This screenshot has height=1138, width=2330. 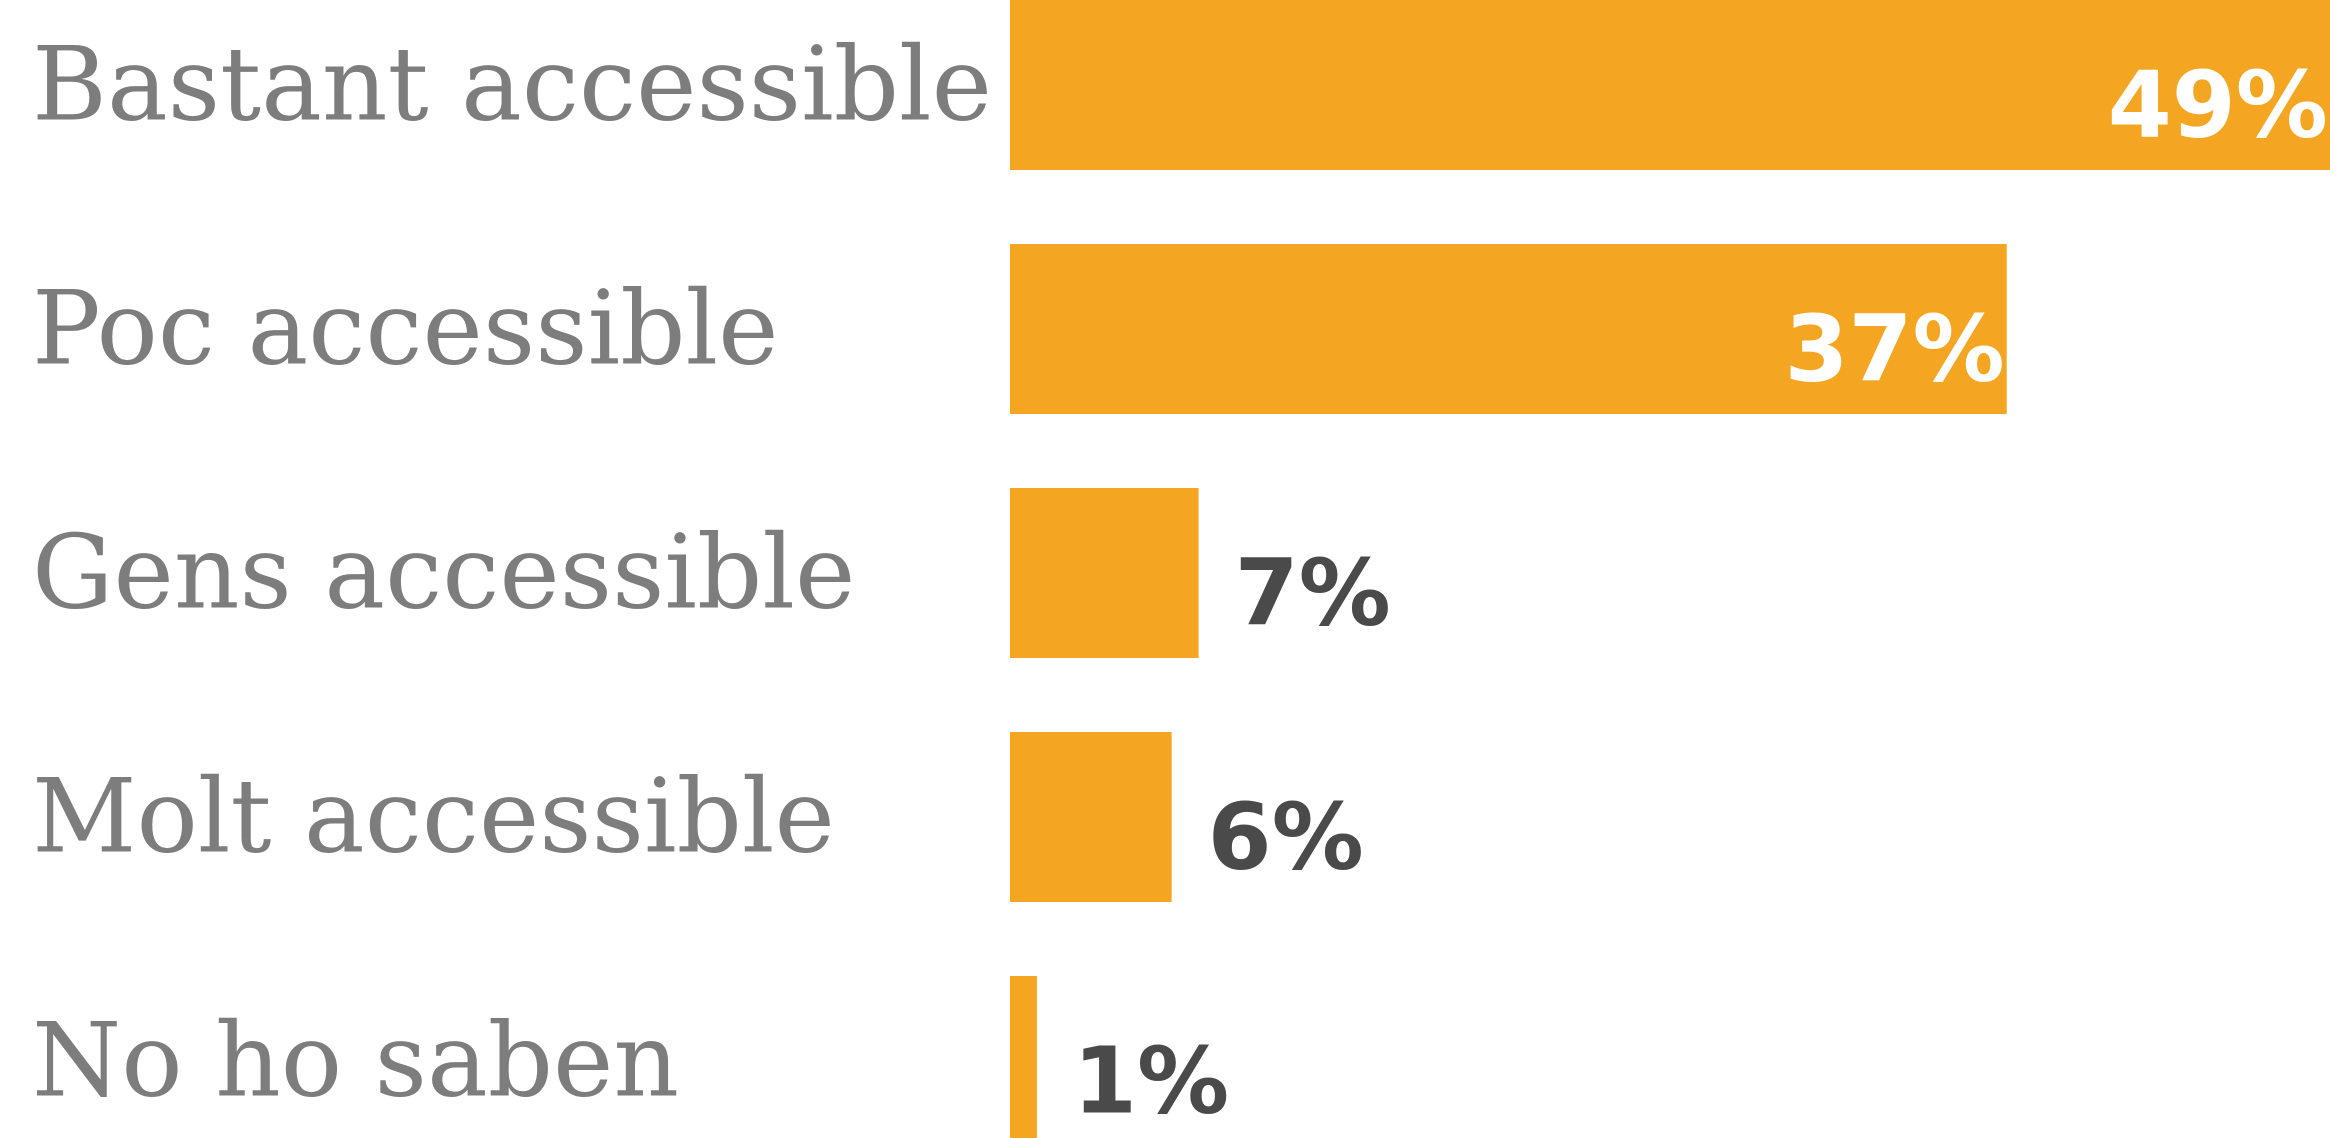 What do you see at coordinates (1151, 1081) in the screenshot?
I see `value-label-no-ho-saben: 1%` at bounding box center [1151, 1081].